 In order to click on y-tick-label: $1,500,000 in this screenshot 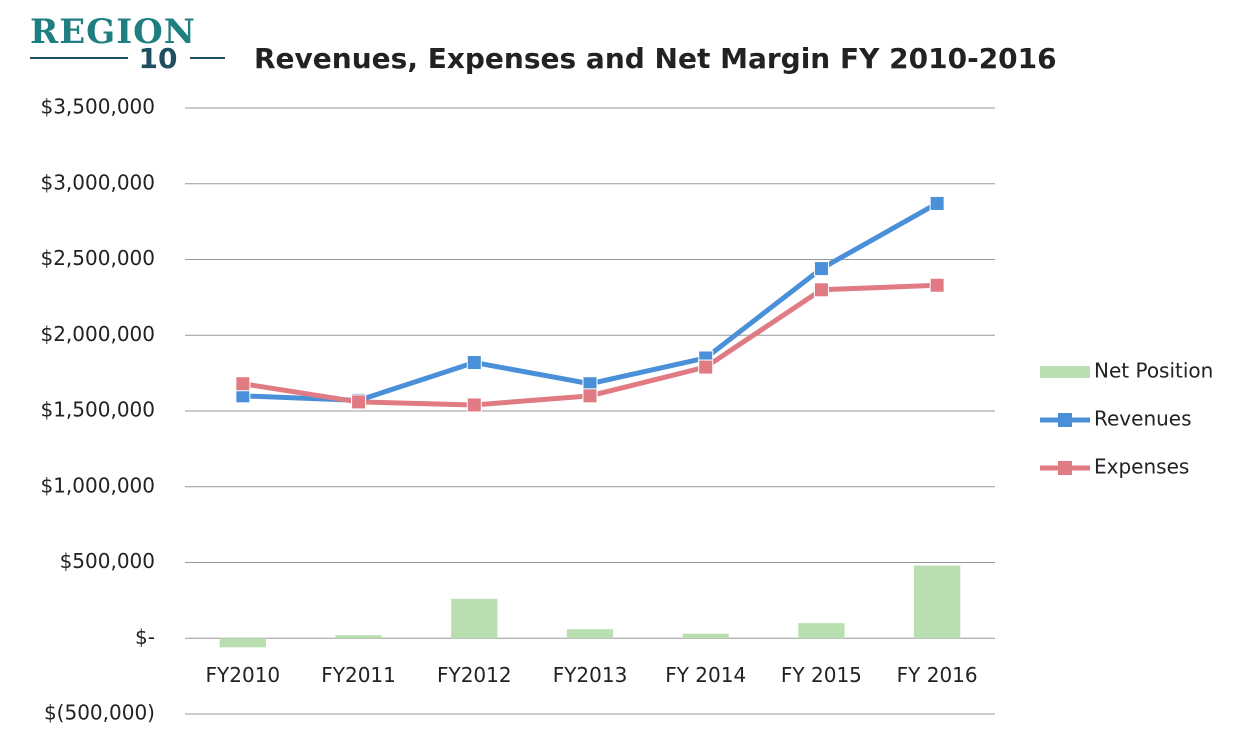, I will do `click(97, 410)`.